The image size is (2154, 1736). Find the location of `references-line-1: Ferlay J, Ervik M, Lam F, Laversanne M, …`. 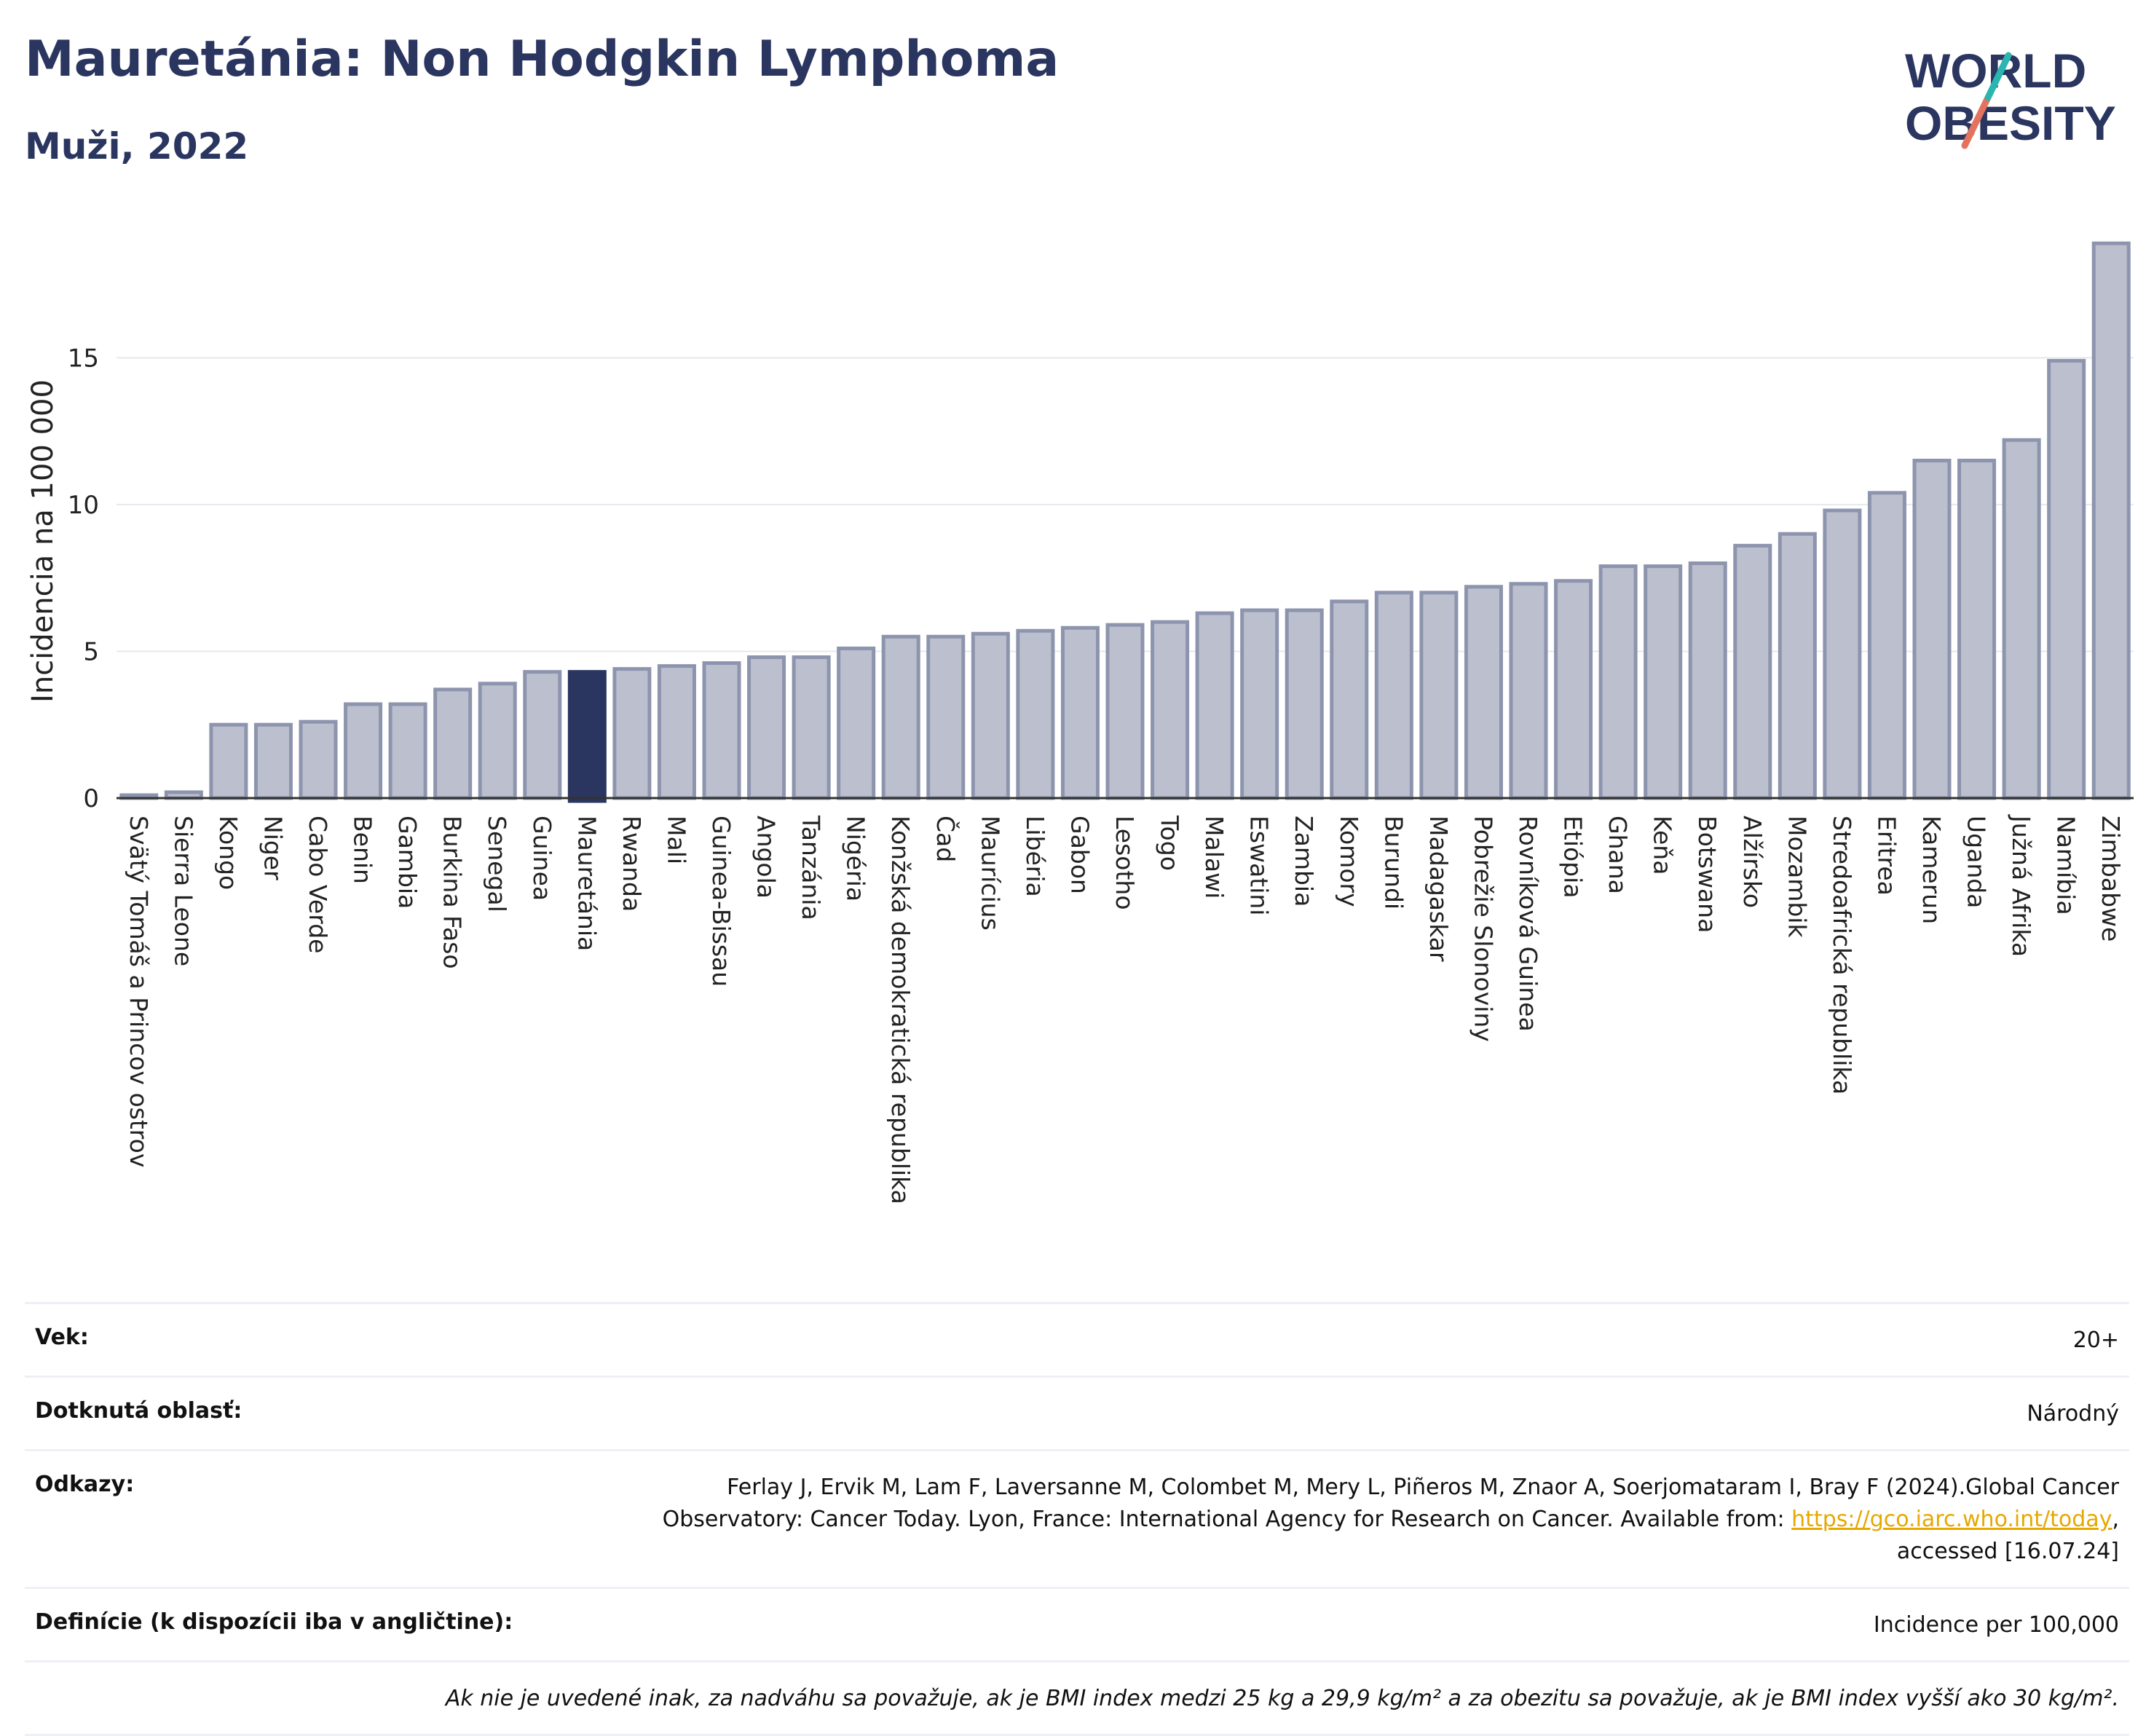

references-line-1: Ferlay J, Ervik M, Lam F, Laversanne M, … is located at coordinates (1423, 1487).